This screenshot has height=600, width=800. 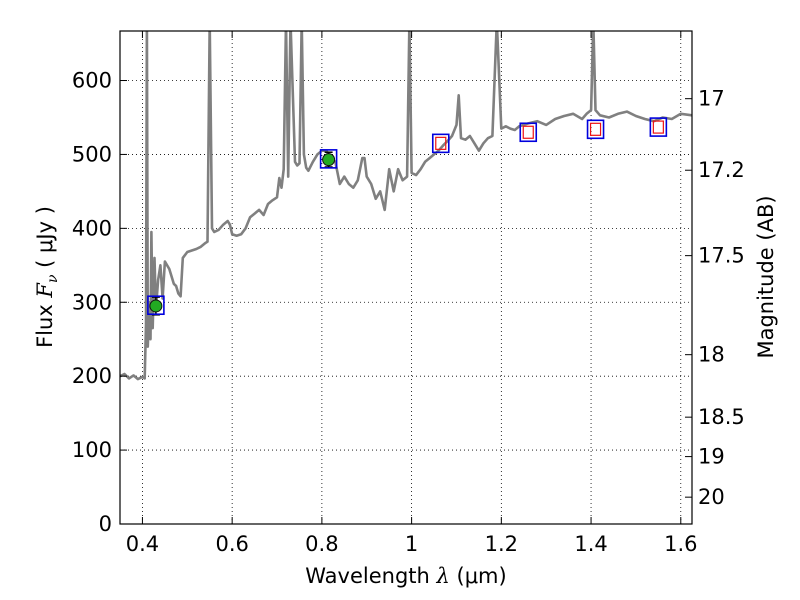 I want to click on x-tick-label: 0.8, so click(x=321, y=544).